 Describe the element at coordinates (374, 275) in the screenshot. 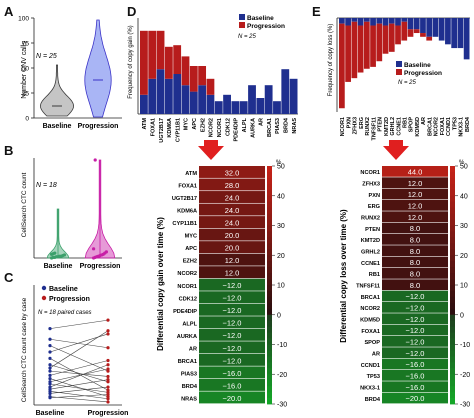

I see `panel-e-heat-gene-label: RB1` at that location.